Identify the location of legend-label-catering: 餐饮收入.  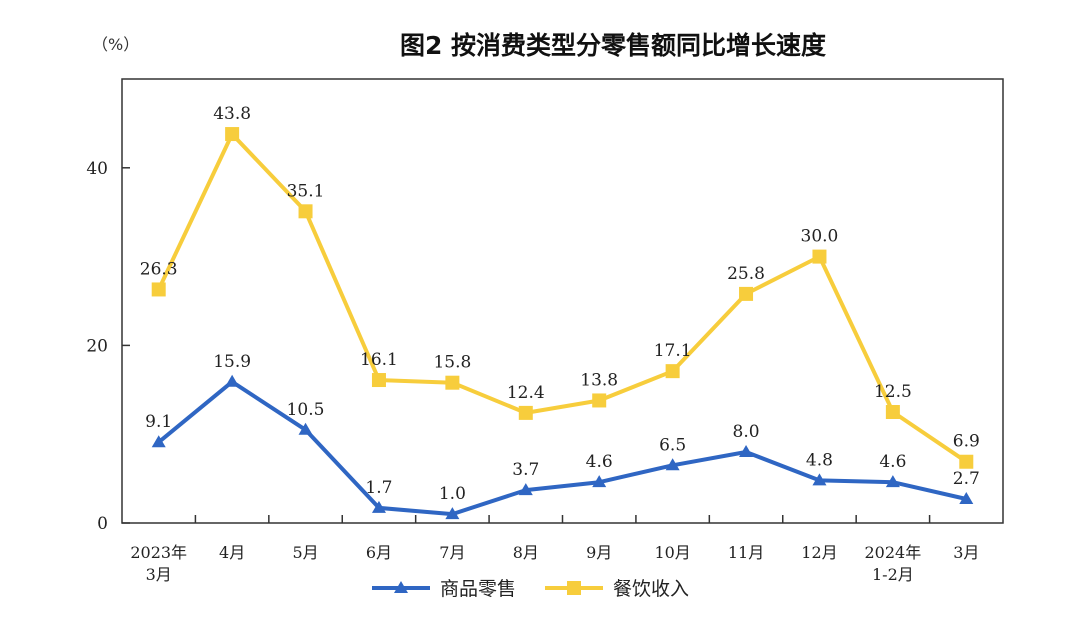
(651, 589).